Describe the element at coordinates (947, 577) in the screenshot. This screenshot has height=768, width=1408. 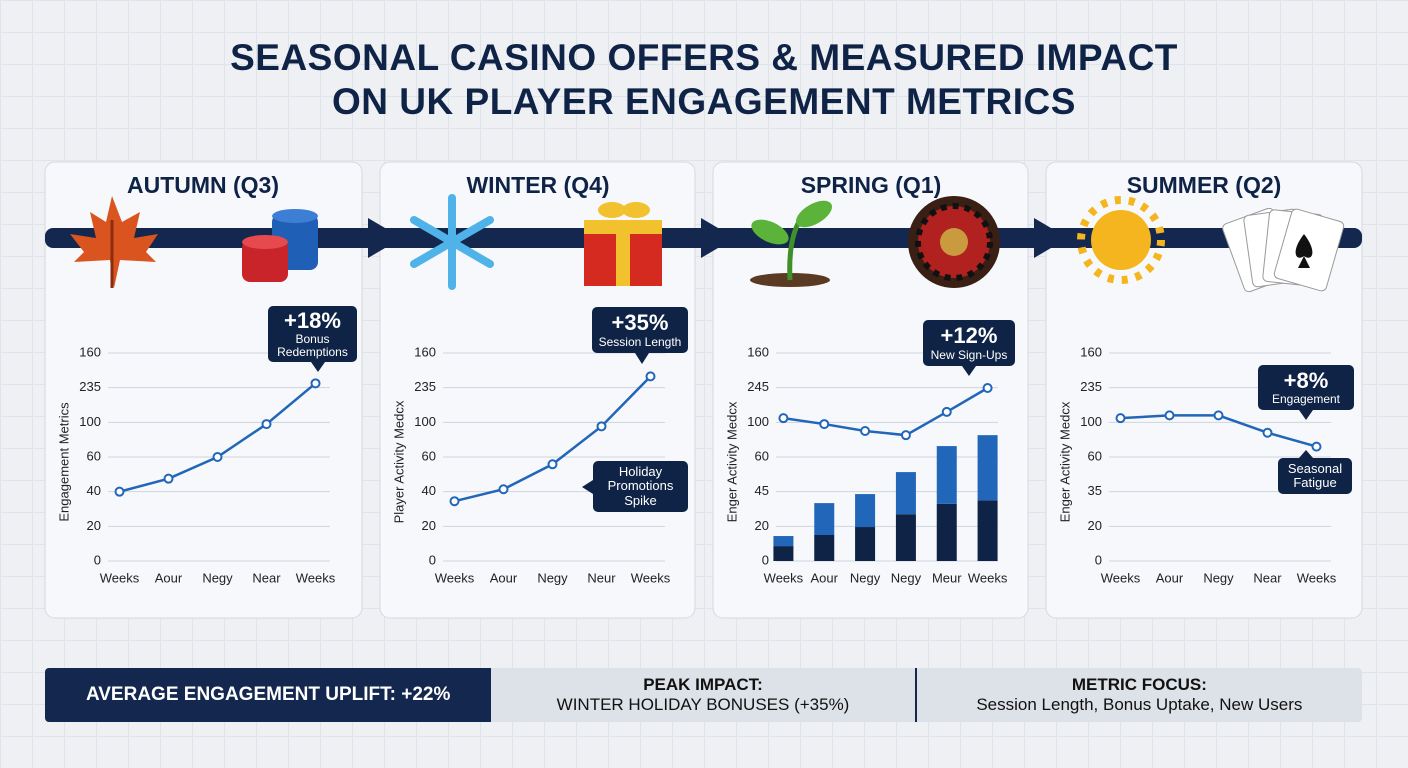
I see `x-tick-label: Meur` at that location.